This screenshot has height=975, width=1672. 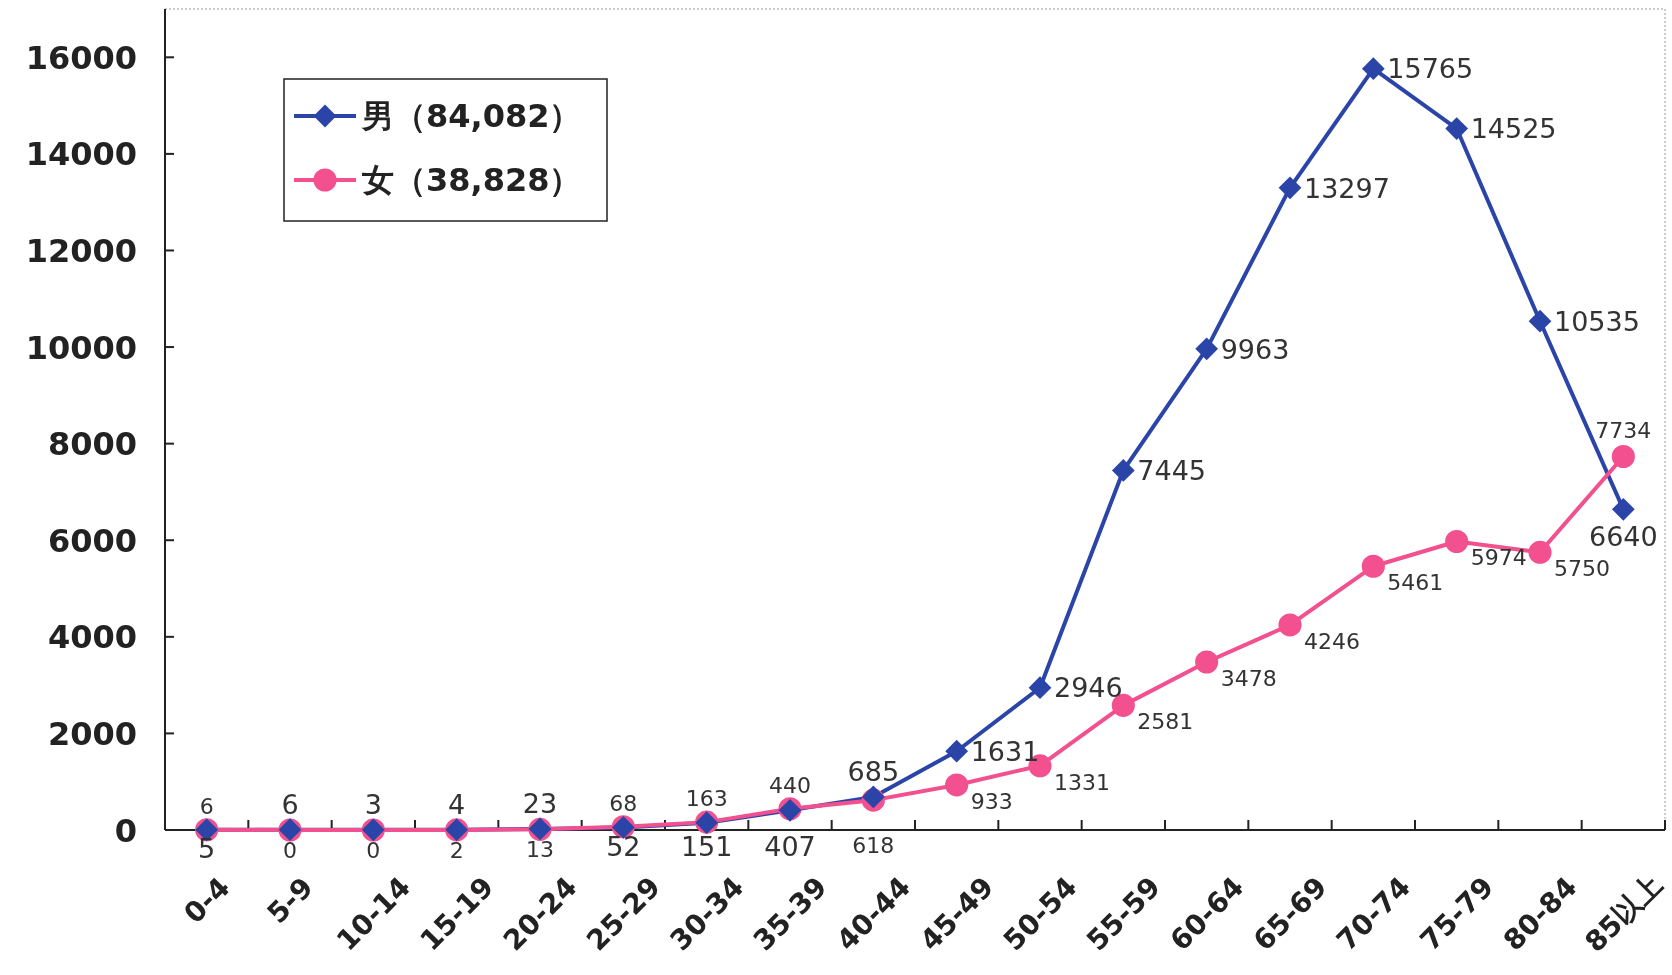 What do you see at coordinates (207, 848) in the screenshot?
I see `data-label: 5` at bounding box center [207, 848].